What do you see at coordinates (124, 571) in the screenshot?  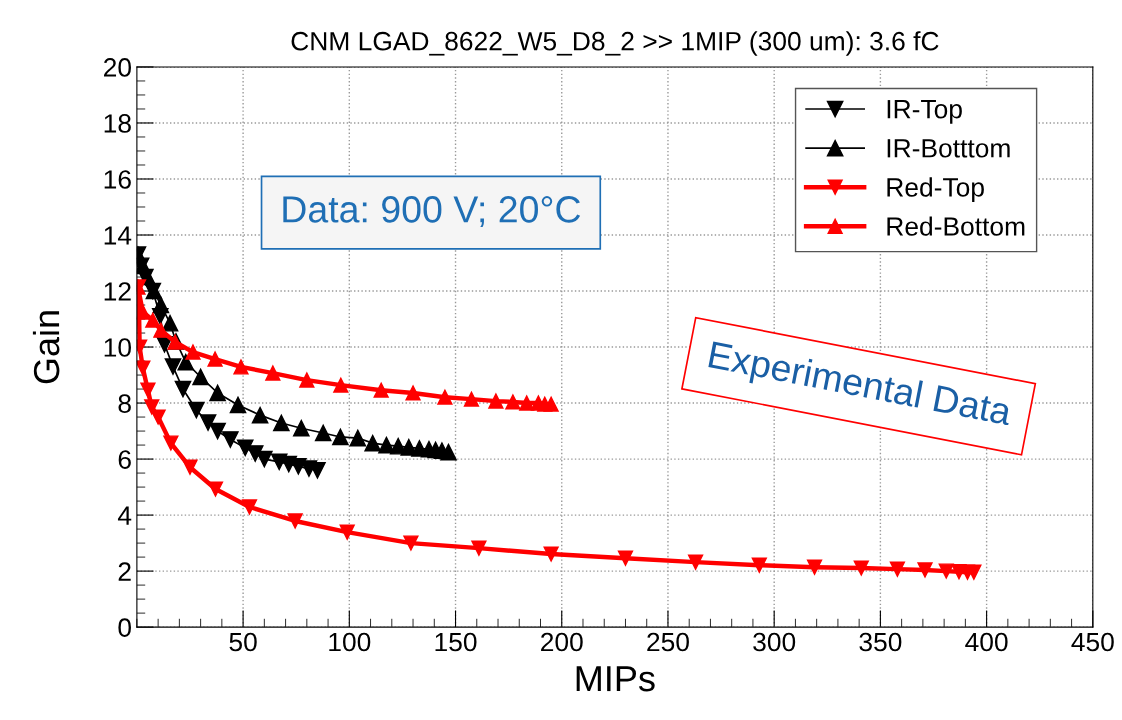 I see `y-tick-label: 2` at bounding box center [124, 571].